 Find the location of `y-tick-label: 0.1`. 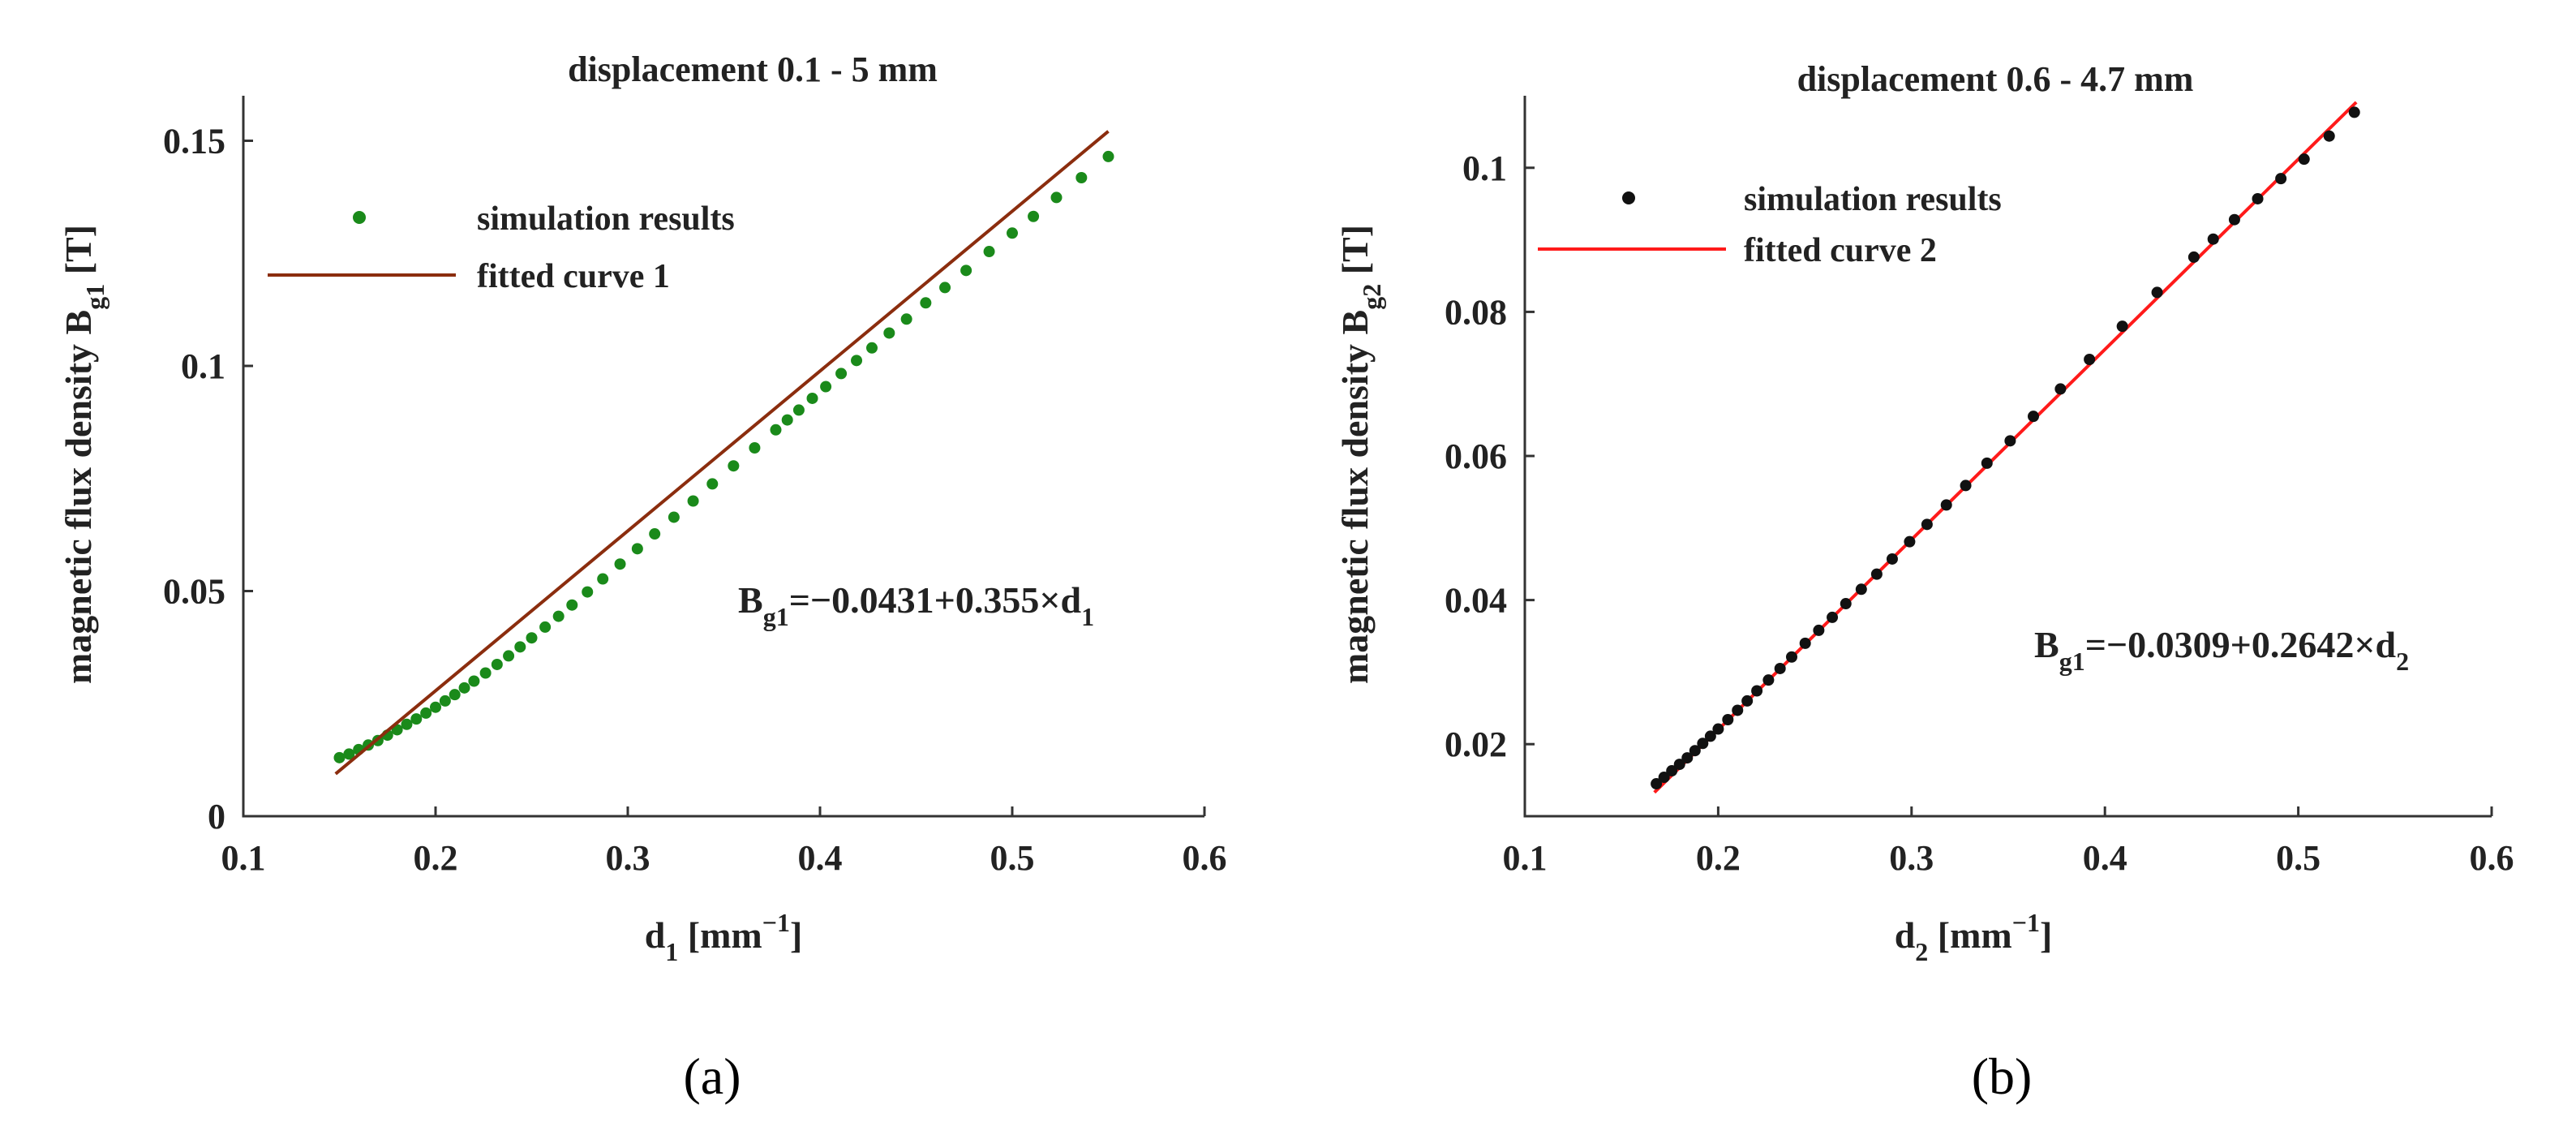

y-tick-label: 0.1 is located at coordinates (203, 366).